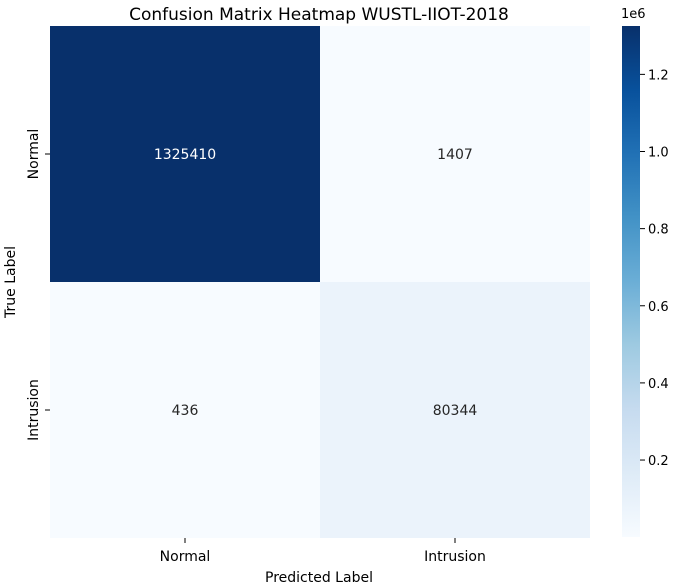 This screenshot has height=586, width=685. Describe the element at coordinates (319, 578) in the screenshot. I see `x-axis-label: Predicted Label` at that location.